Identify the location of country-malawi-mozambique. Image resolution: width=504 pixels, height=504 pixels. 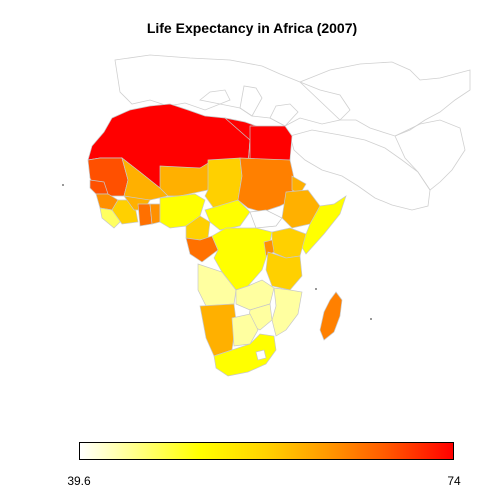
(287, 312).